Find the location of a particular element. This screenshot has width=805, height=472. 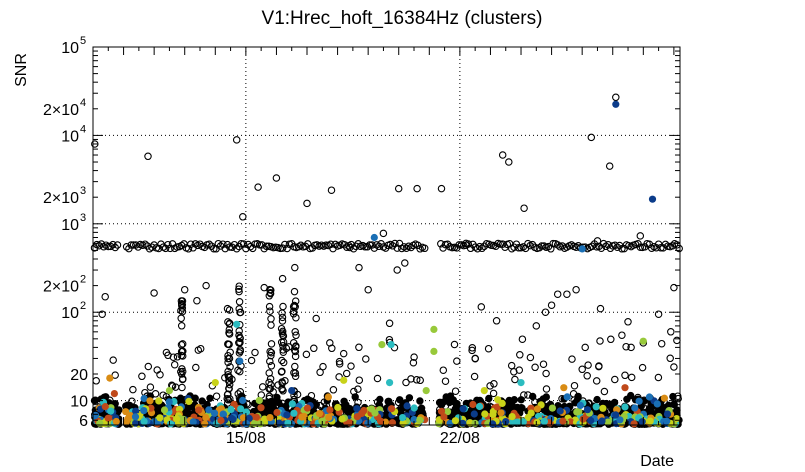

chart-title: V1:Hrec_hoft_16384Hz (clusters) is located at coordinates (402, 18).